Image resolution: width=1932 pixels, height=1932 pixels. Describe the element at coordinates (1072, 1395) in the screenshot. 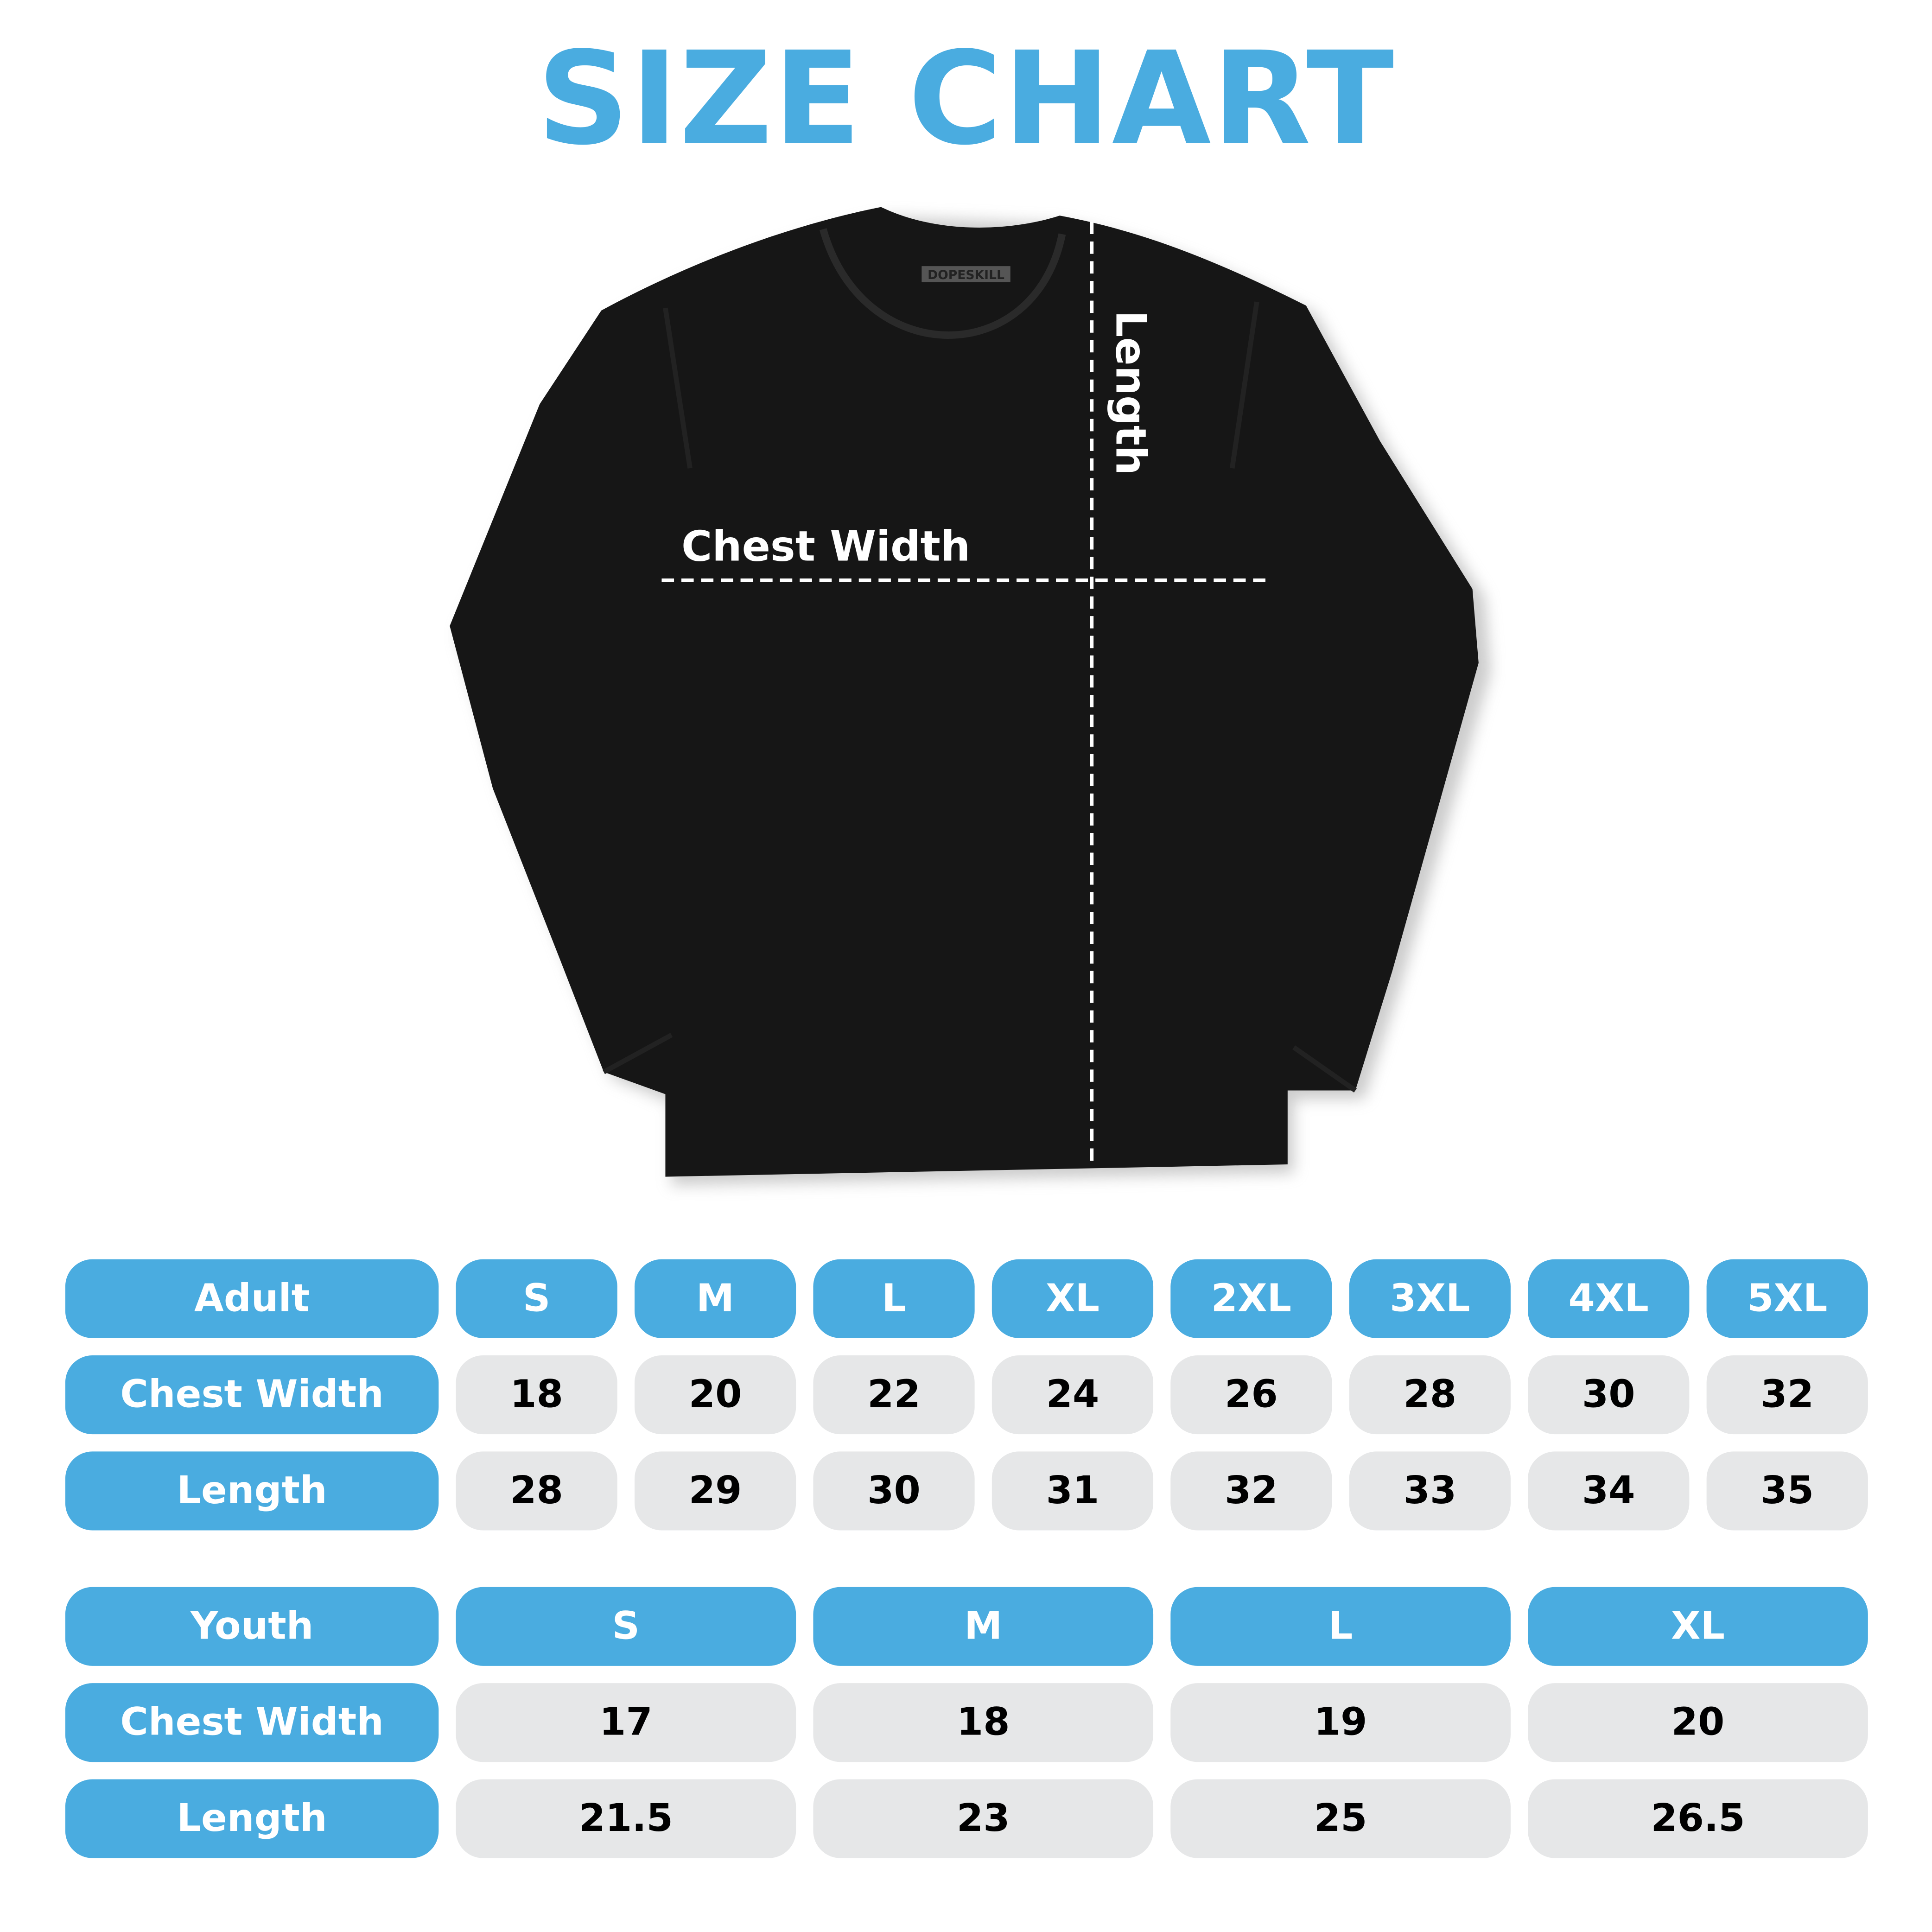

I see `adult-value-cell: 24` at that location.